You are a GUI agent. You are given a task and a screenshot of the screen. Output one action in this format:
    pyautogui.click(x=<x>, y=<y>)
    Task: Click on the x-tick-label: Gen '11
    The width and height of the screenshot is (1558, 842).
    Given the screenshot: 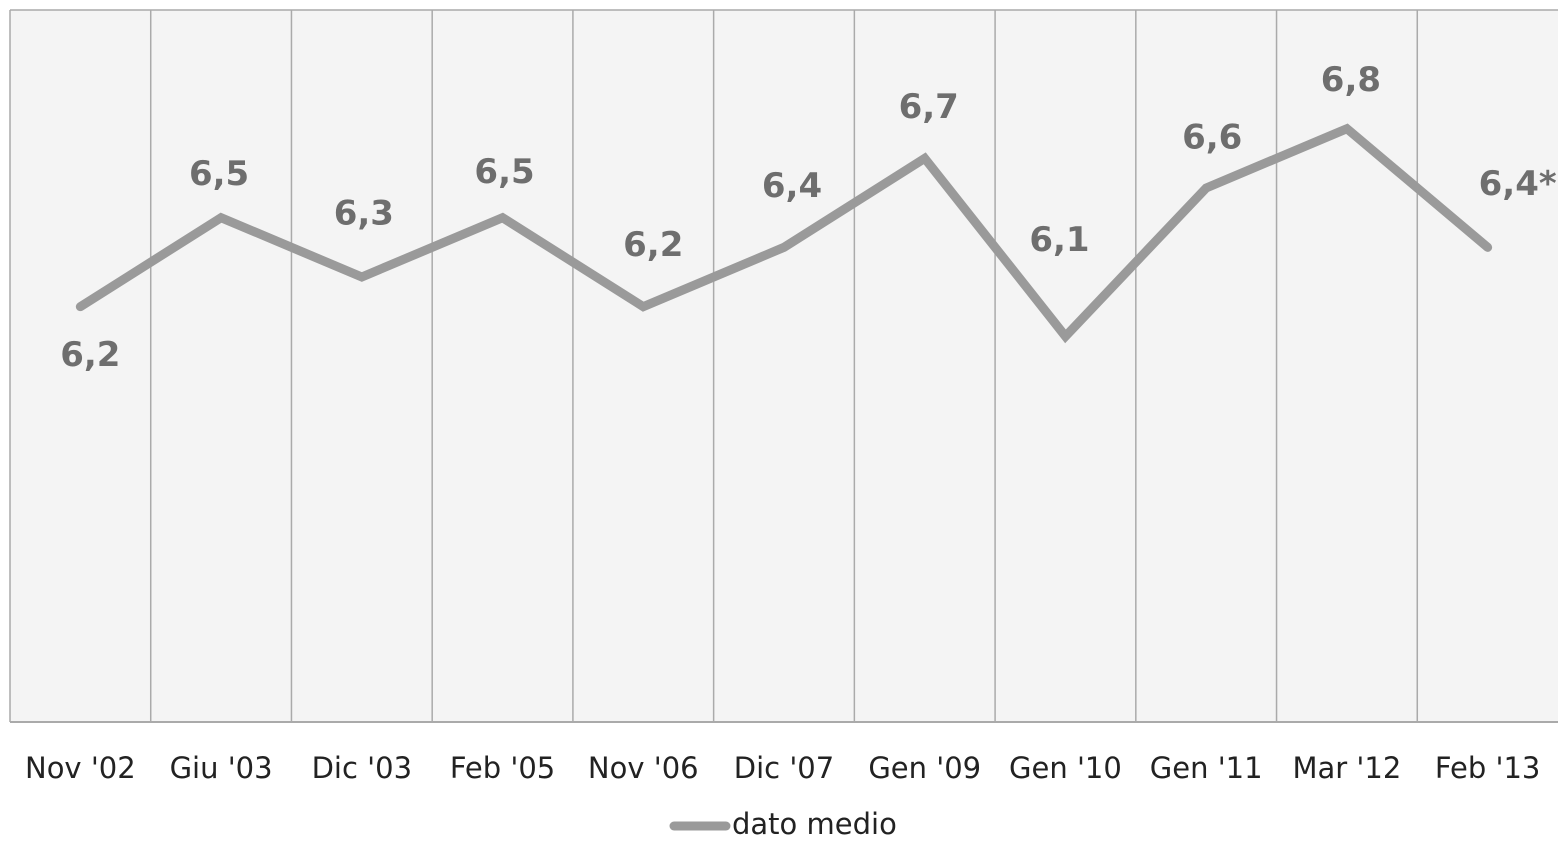 What is the action you would take?
    pyautogui.click(x=1206, y=768)
    